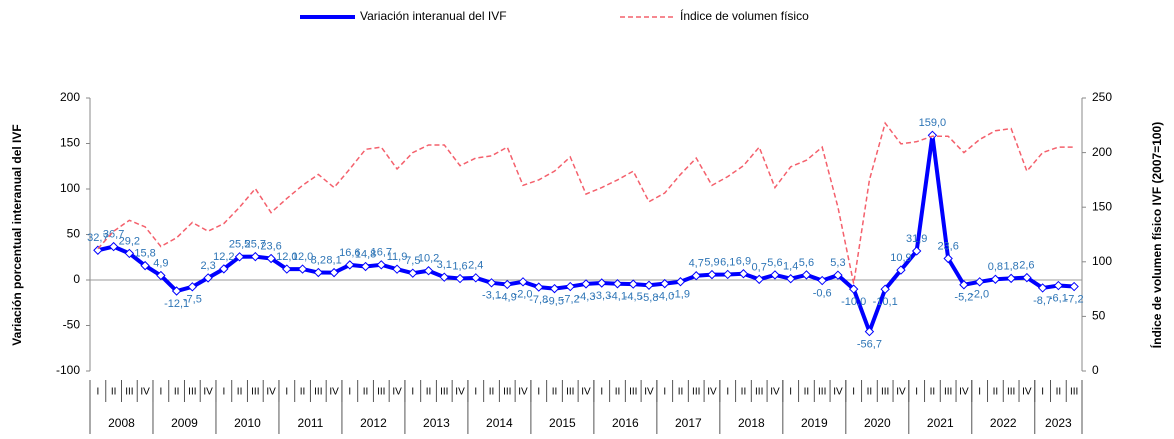 The width and height of the screenshot is (1174, 439). What do you see at coordinates (192, 300) in the screenshot?
I see `data-label: -7,5` at bounding box center [192, 300].